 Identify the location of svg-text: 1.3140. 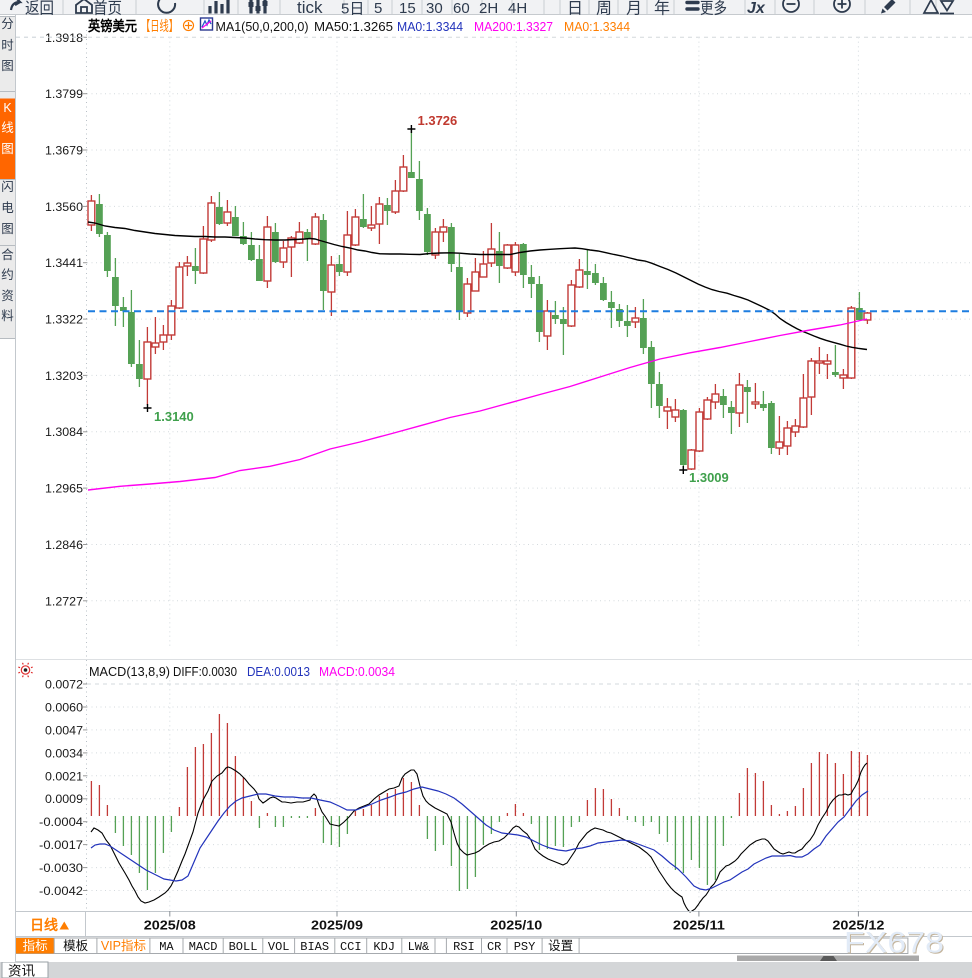
(174, 416).